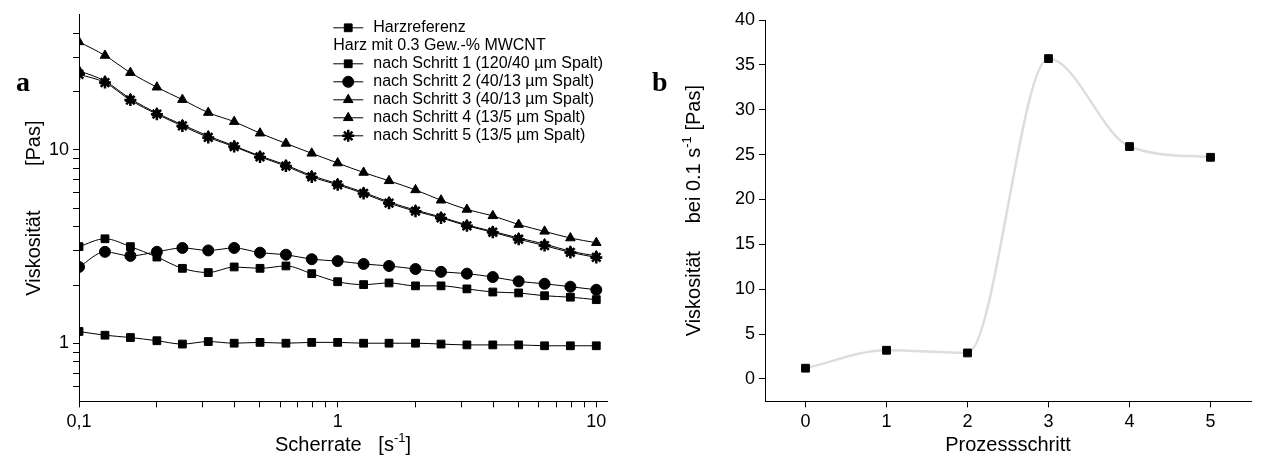 The width and height of the screenshot is (1261, 461). I want to click on y-tick-label: 0, so click(750, 377).